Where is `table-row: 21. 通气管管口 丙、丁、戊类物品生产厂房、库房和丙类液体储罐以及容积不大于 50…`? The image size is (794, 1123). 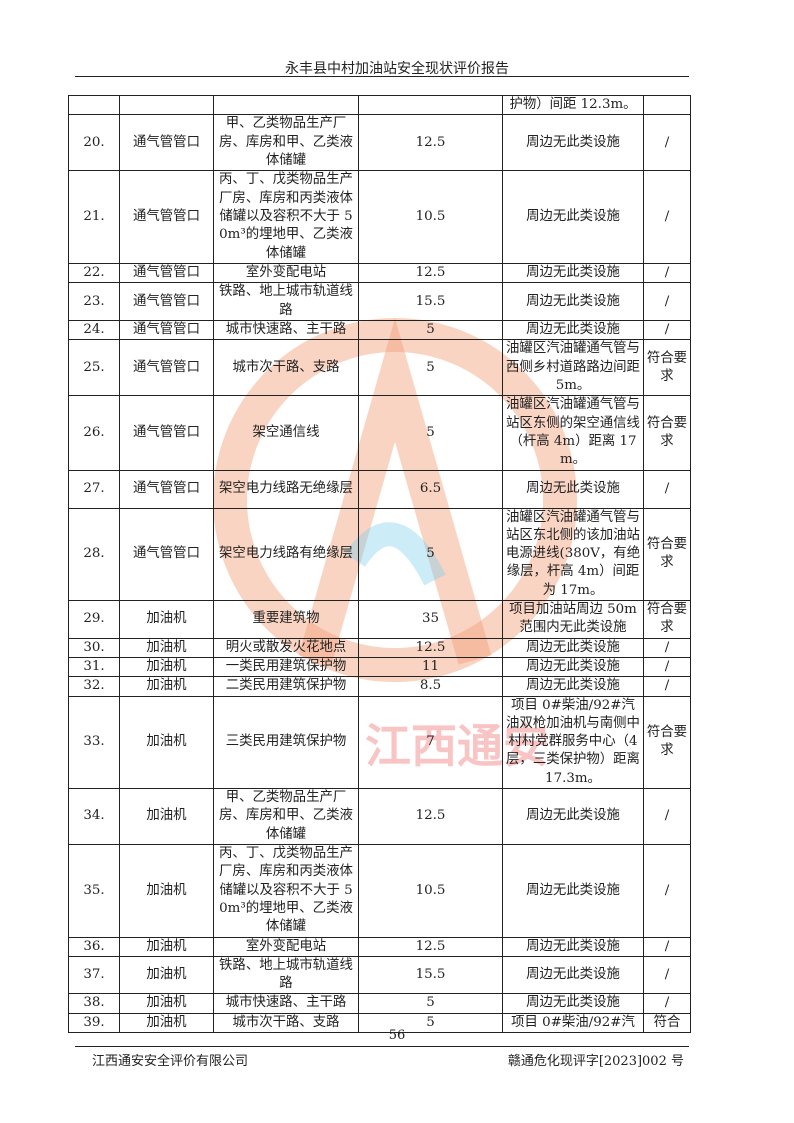
table-row: 21. 通气管管口 丙、丁、戊类物品生产厂房、库房和丙类液体储罐以及容积不大于 50… is located at coordinates (379, 217).